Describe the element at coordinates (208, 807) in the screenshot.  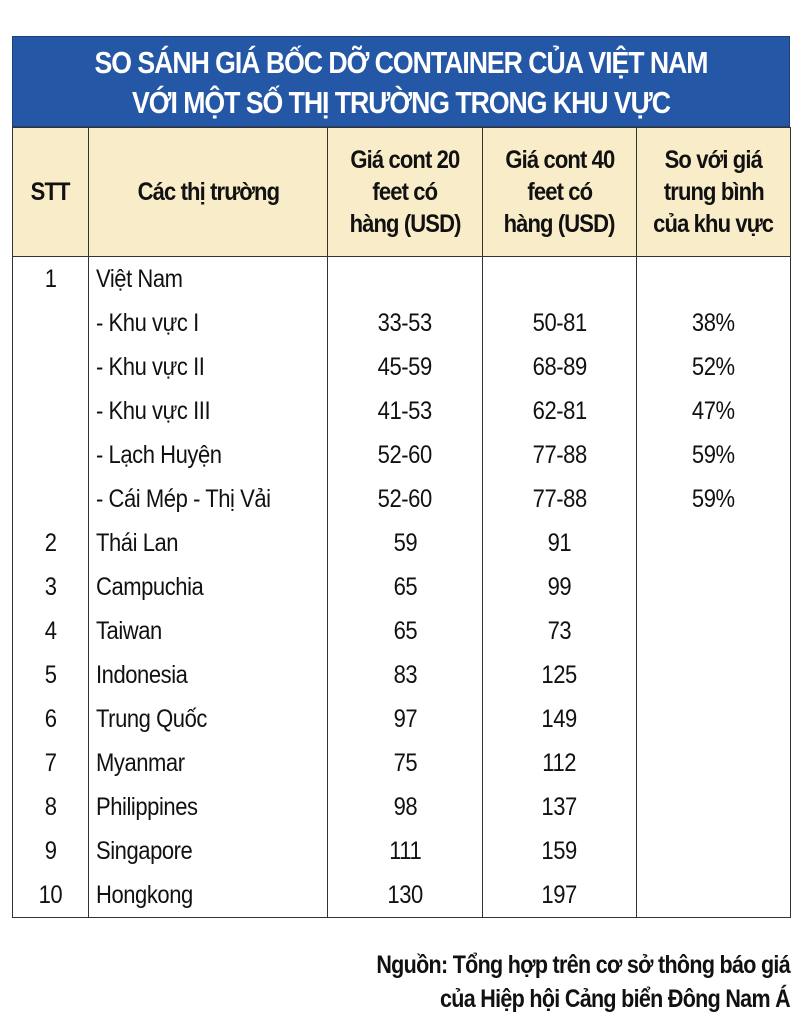
I see `market-cell: Philippines` at that location.